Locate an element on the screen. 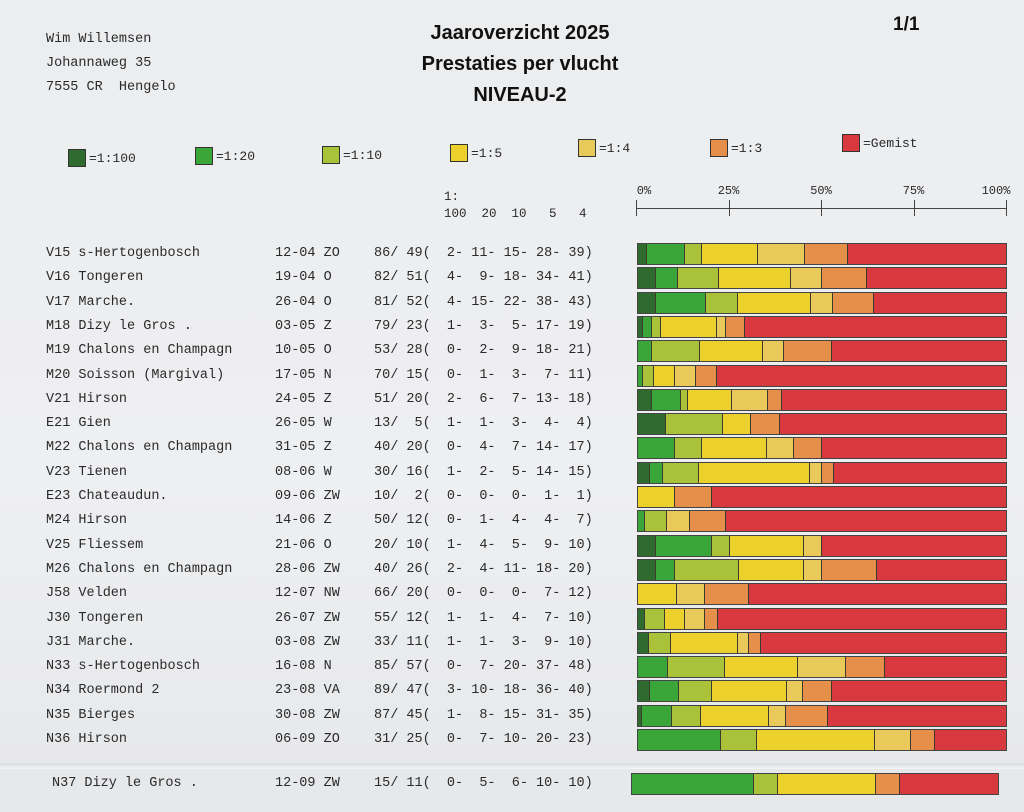  axis-tick is located at coordinates (914, 208).